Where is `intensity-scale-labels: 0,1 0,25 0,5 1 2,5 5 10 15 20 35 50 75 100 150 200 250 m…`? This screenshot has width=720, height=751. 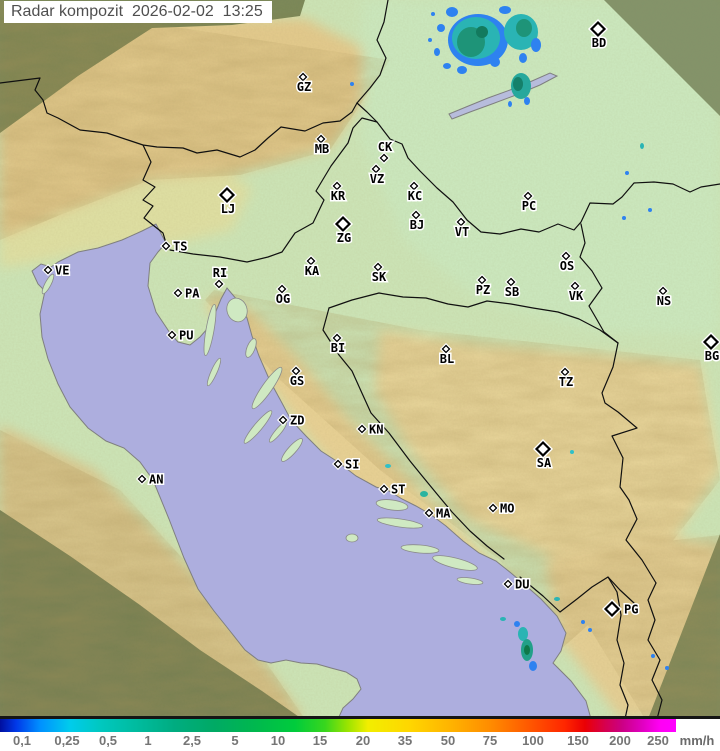
intensity-scale-labels: 0,1 0,25 0,5 1 2,5 5 10 15 20 35 50 75 100 150 200 250 m… is located at coordinates (360, 741).